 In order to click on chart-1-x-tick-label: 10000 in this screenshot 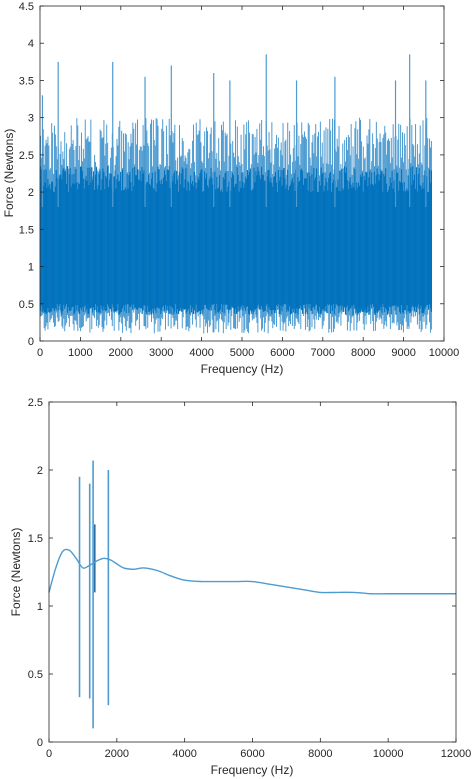, I will do `click(444, 353)`.